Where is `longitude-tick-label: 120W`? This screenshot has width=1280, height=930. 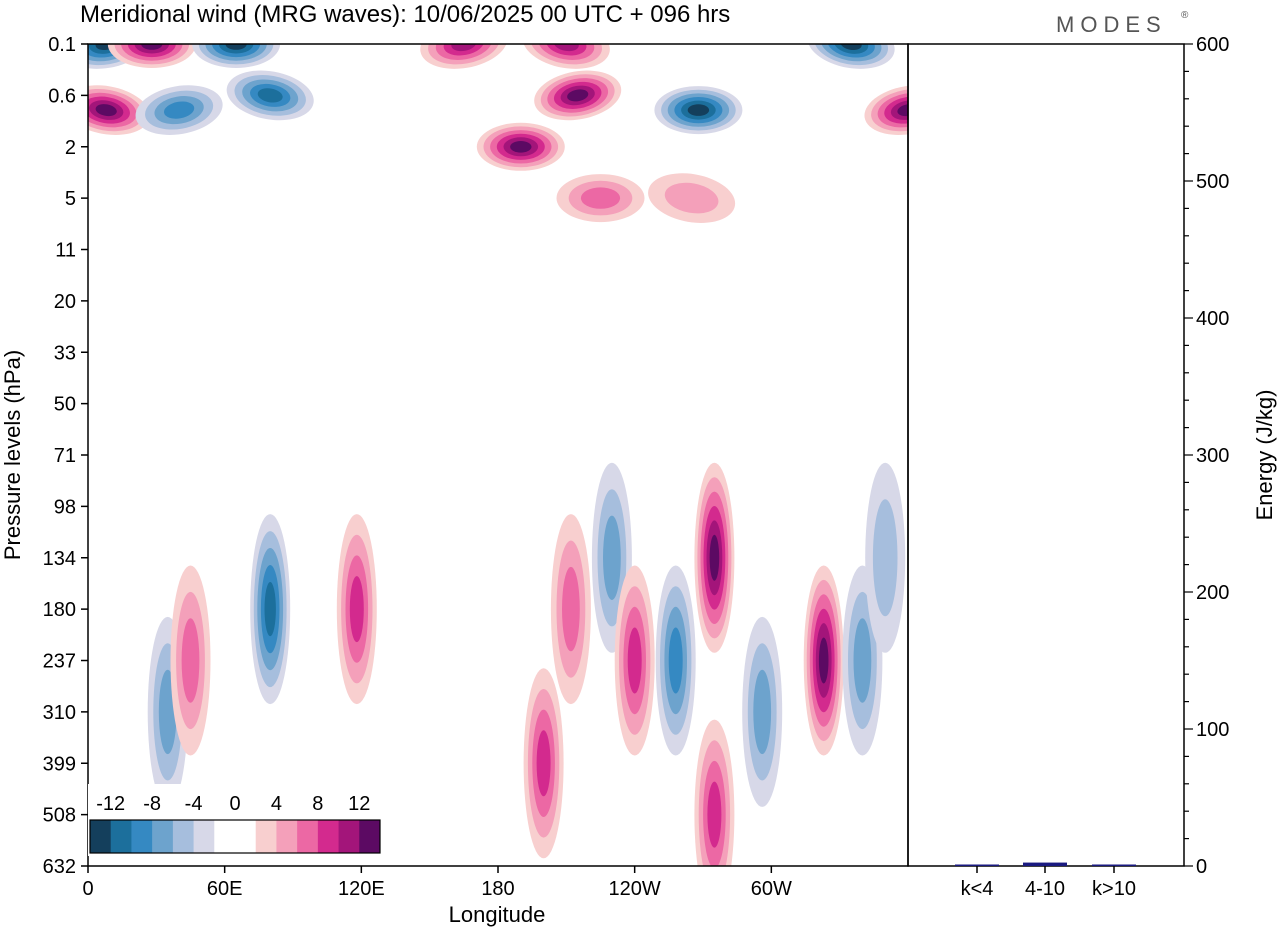 longitude-tick-label: 120W is located at coordinates (635, 889).